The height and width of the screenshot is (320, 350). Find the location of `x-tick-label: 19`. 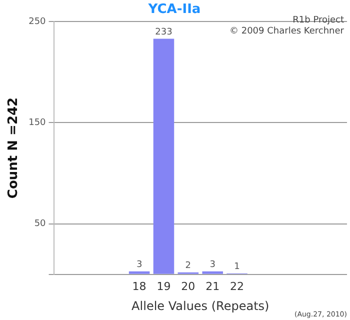

x-tick-label: 19 is located at coordinates (163, 286).